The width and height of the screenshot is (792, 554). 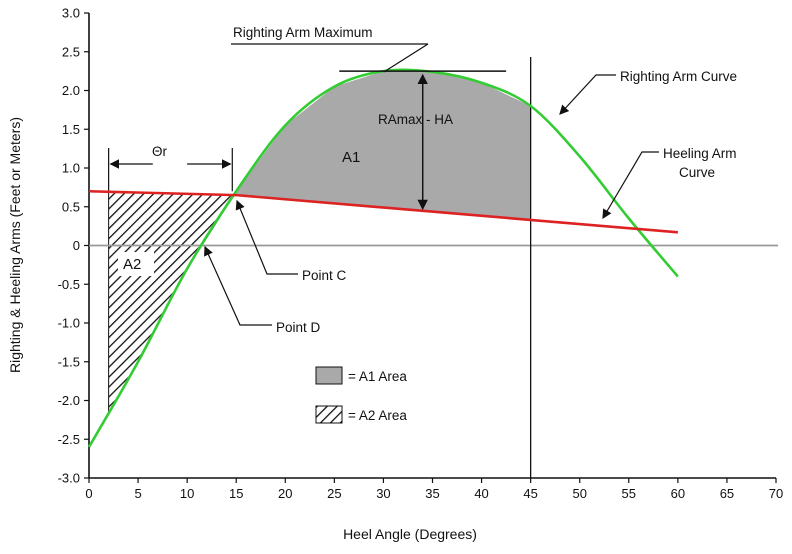 I want to click on ramax-ha-label: RAmax - HA, so click(x=415, y=119).